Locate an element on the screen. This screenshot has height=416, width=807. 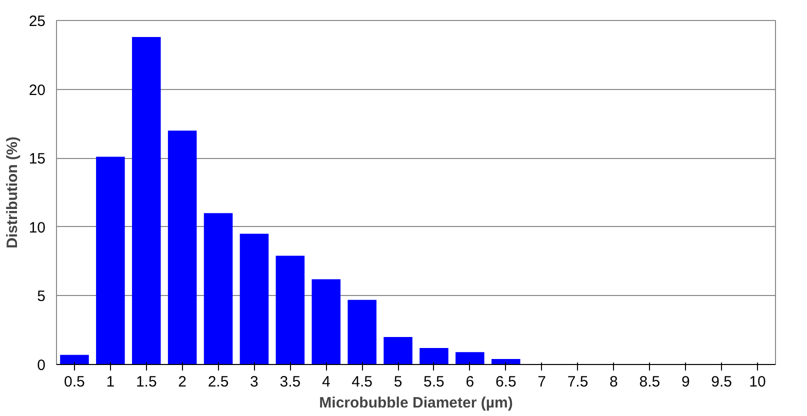
x-tick-label: 2.5 is located at coordinates (218, 382).